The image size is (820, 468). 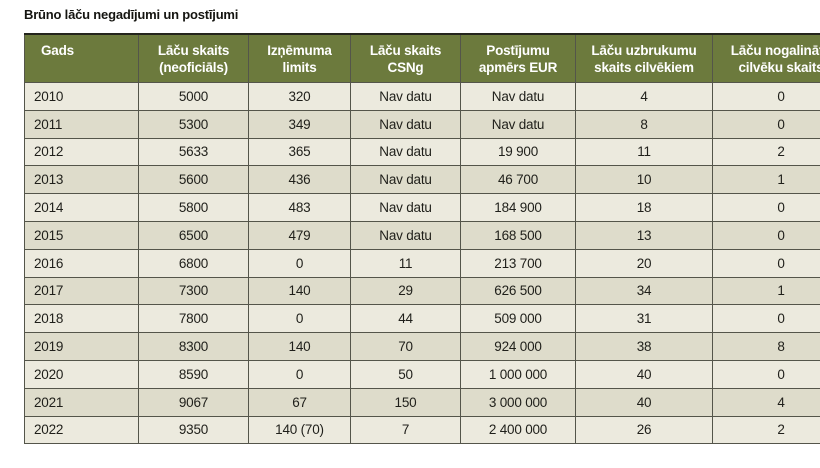 I want to click on year-cell: 2022, so click(x=81, y=430).